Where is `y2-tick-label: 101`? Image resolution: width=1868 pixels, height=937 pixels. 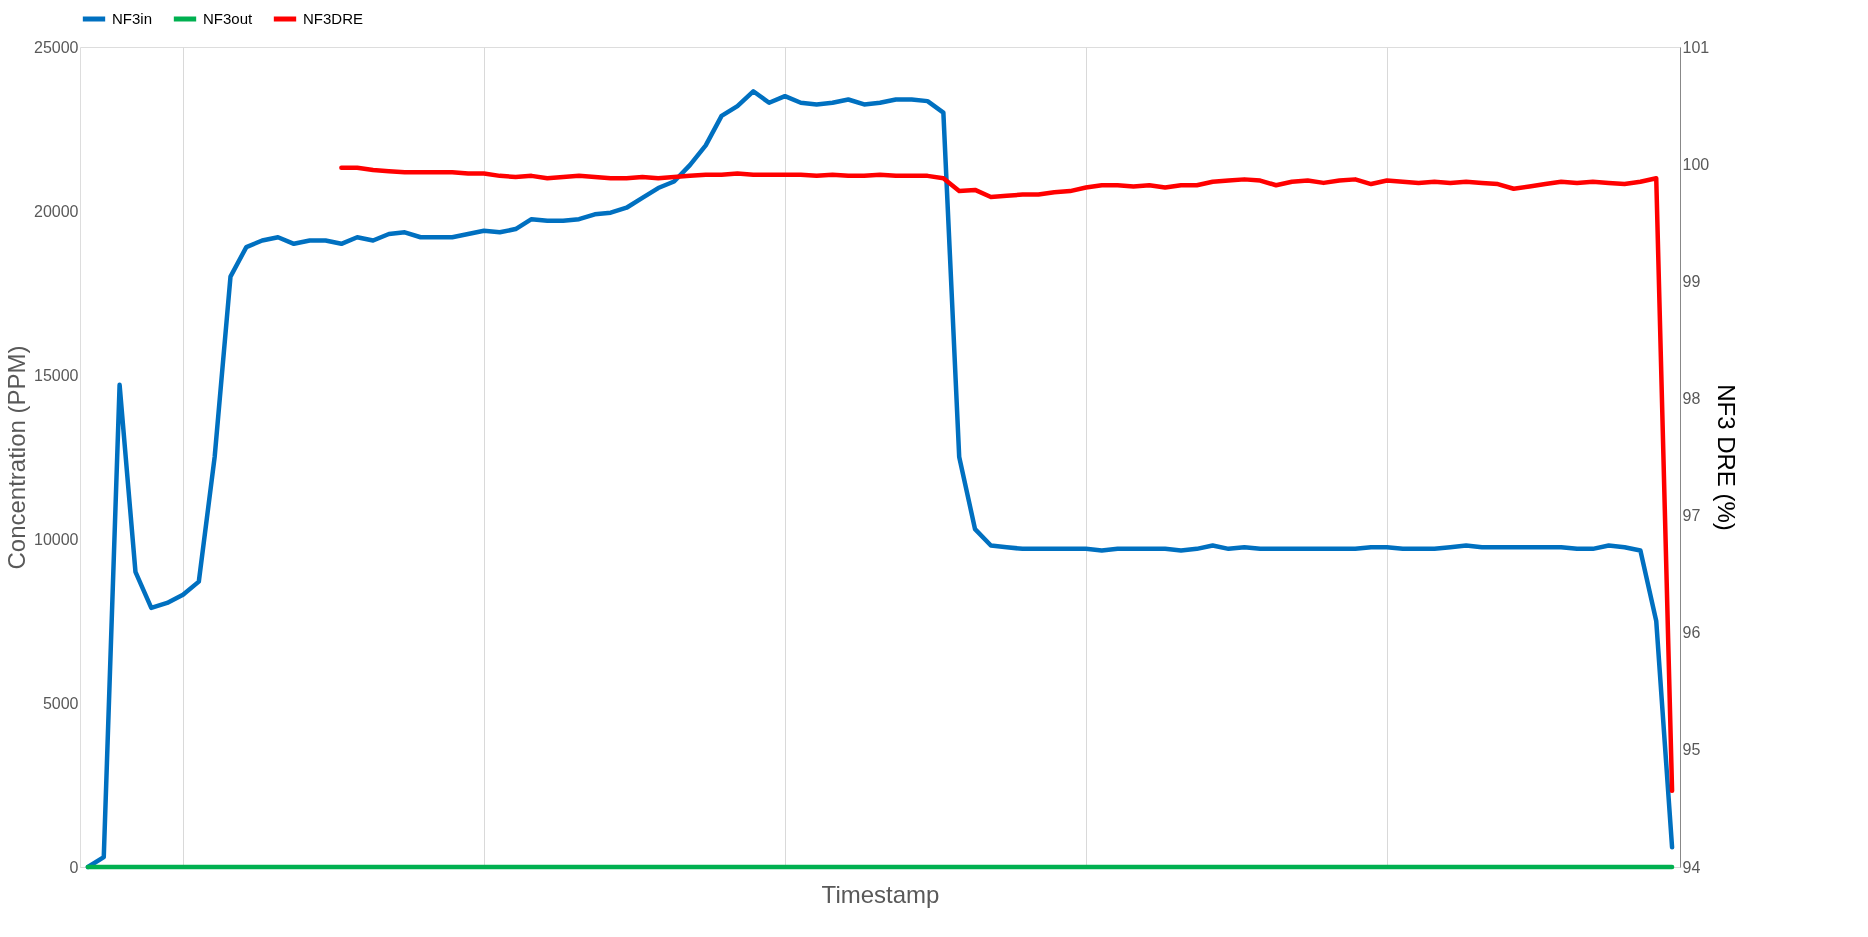
y2-tick-label: 101 is located at coordinates (1696, 47).